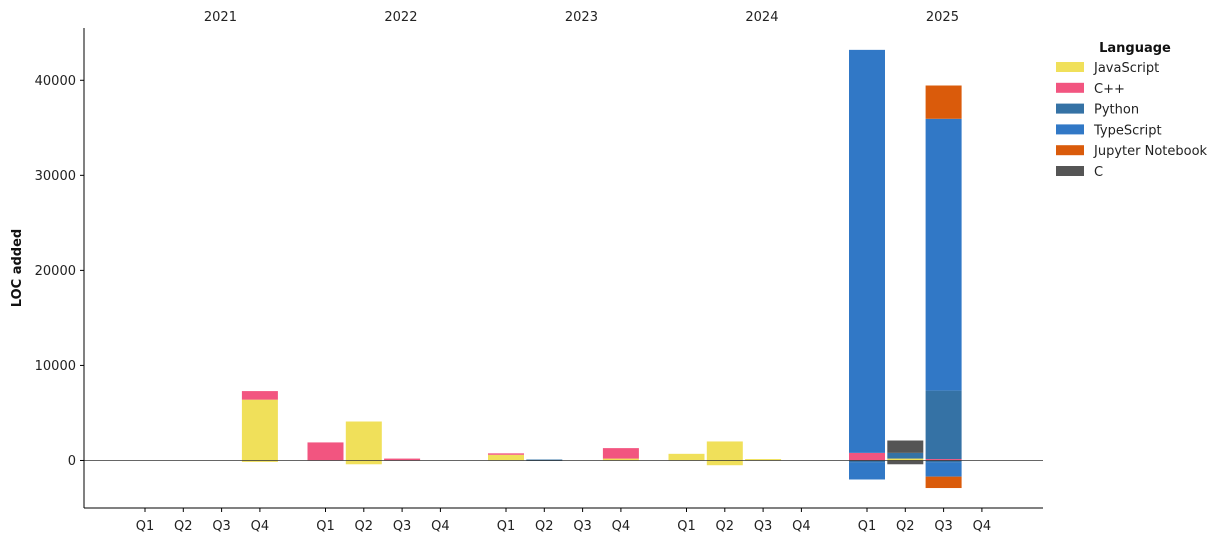 The height and width of the screenshot is (542, 1230). What do you see at coordinates (867, 251) in the screenshot?
I see `bar-typescript-2025-q1` at bounding box center [867, 251].